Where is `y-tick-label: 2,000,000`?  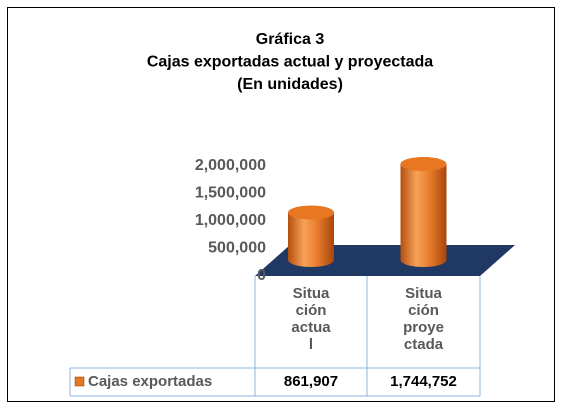
y-tick-label: 2,000,000 is located at coordinates (230, 165).